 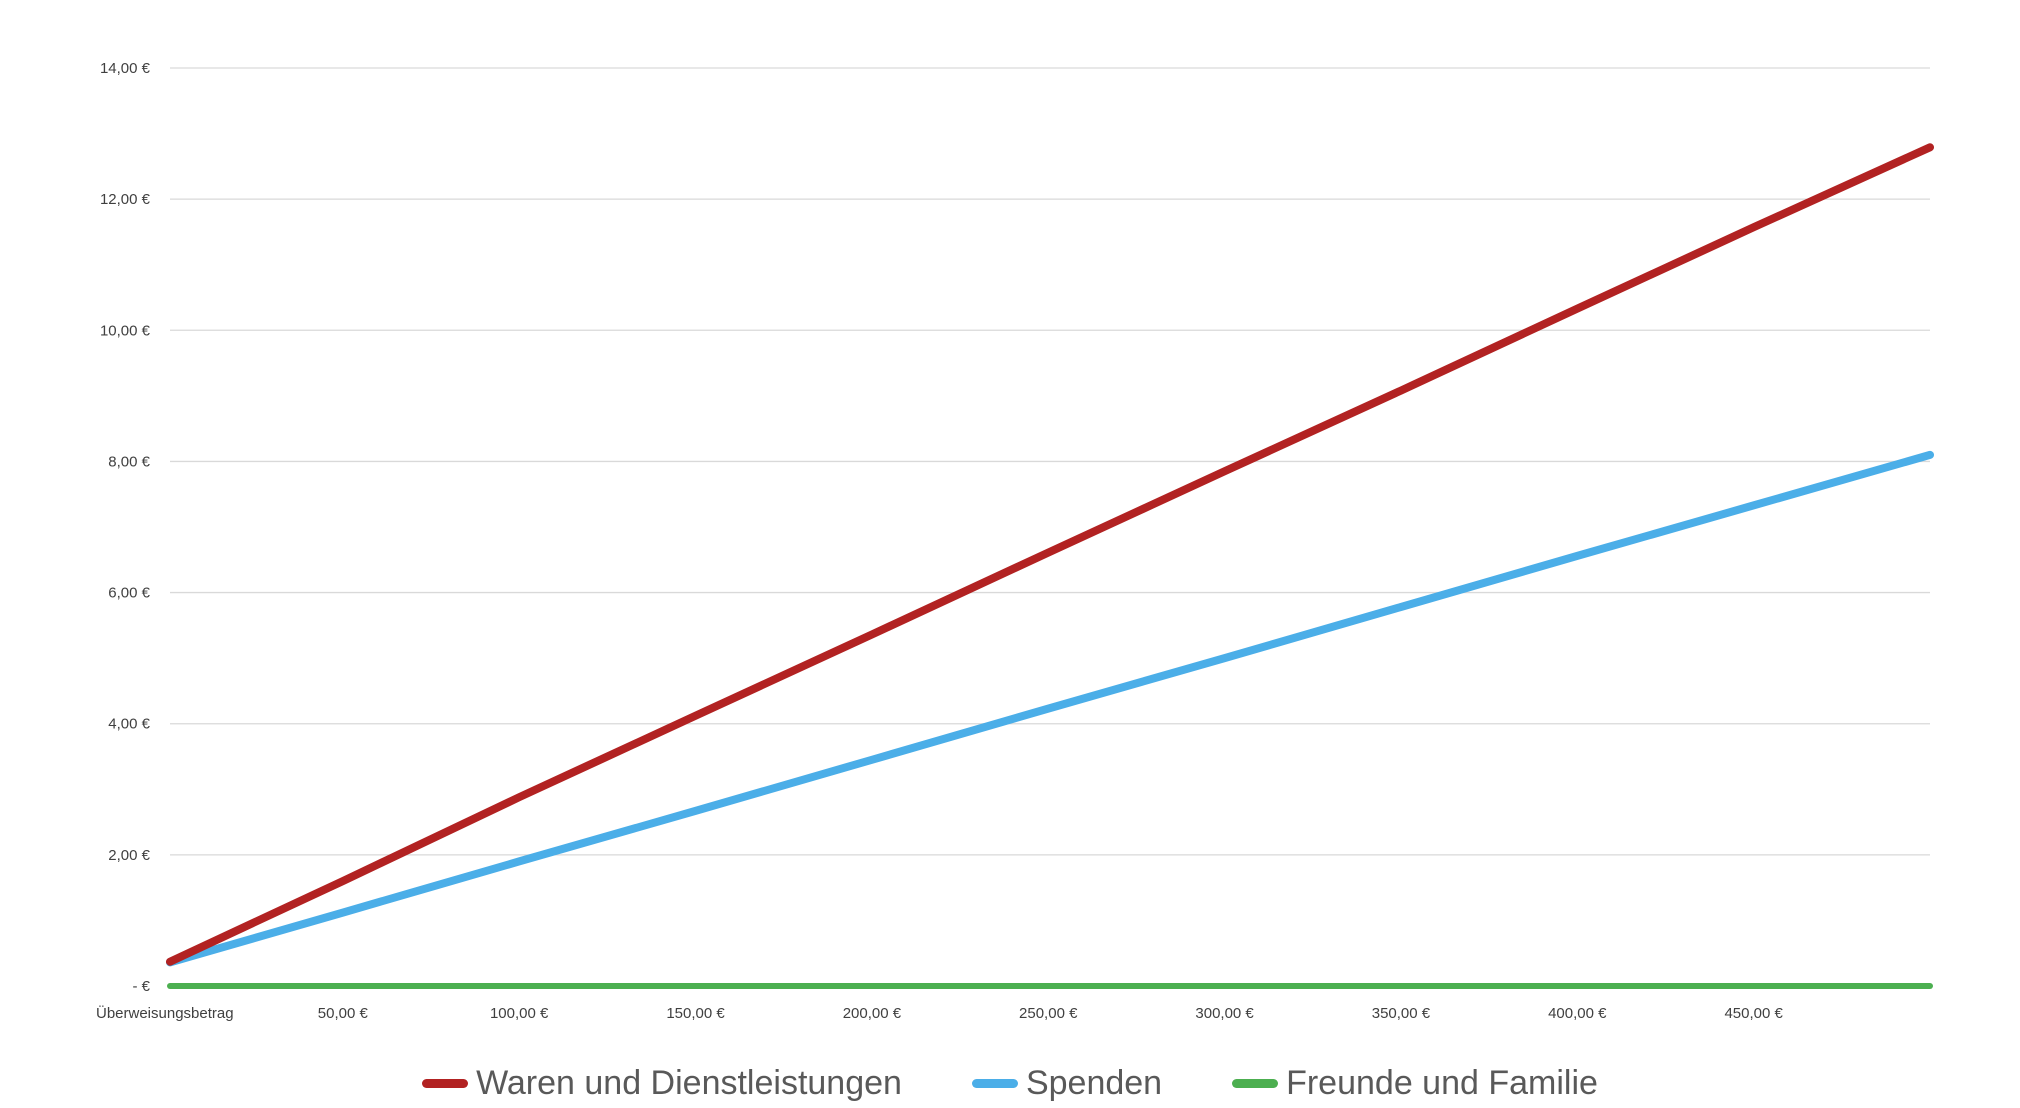 I want to click on legend-swatch-spenden, so click(x=994, y=1083).